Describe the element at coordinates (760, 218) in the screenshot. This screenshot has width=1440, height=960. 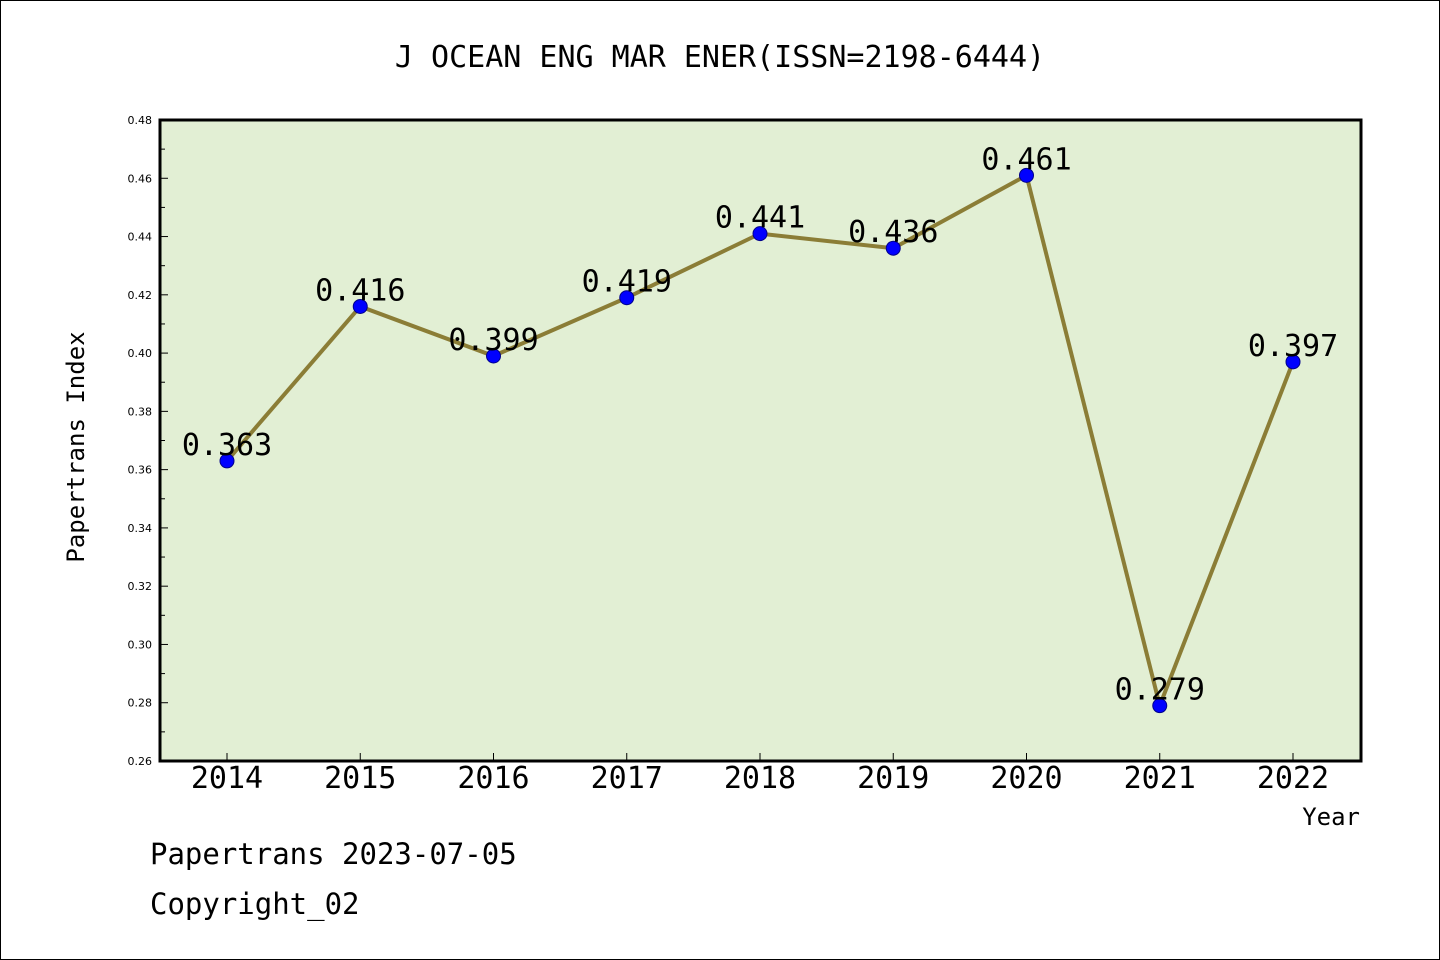
I see `data-label: 0.441` at that location.